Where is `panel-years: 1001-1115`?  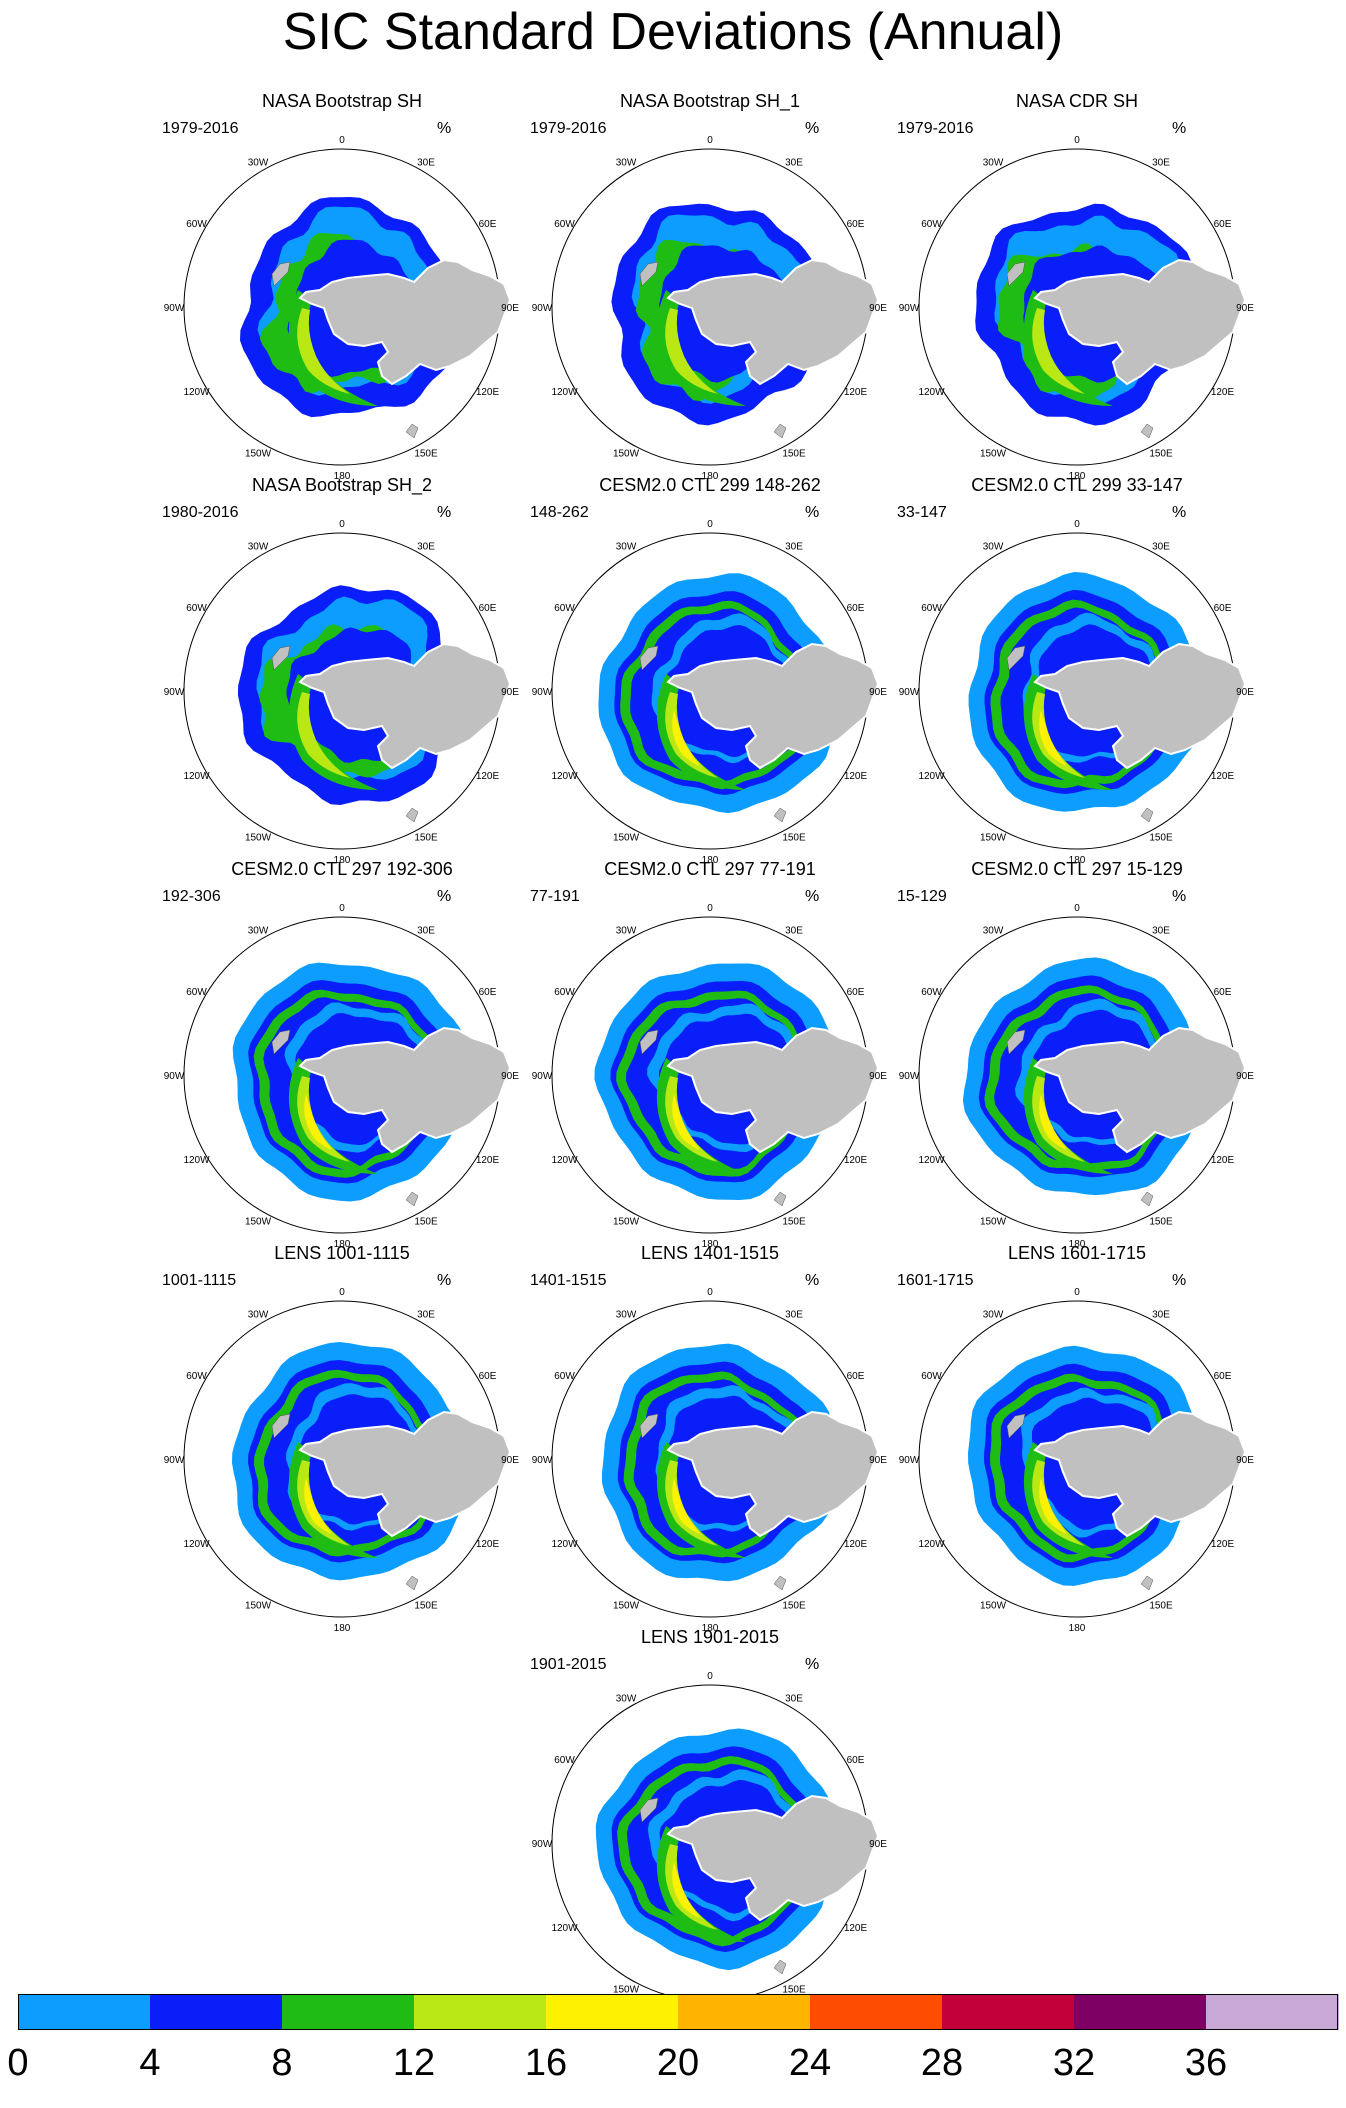 panel-years: 1001-1115 is located at coordinates (199, 1280).